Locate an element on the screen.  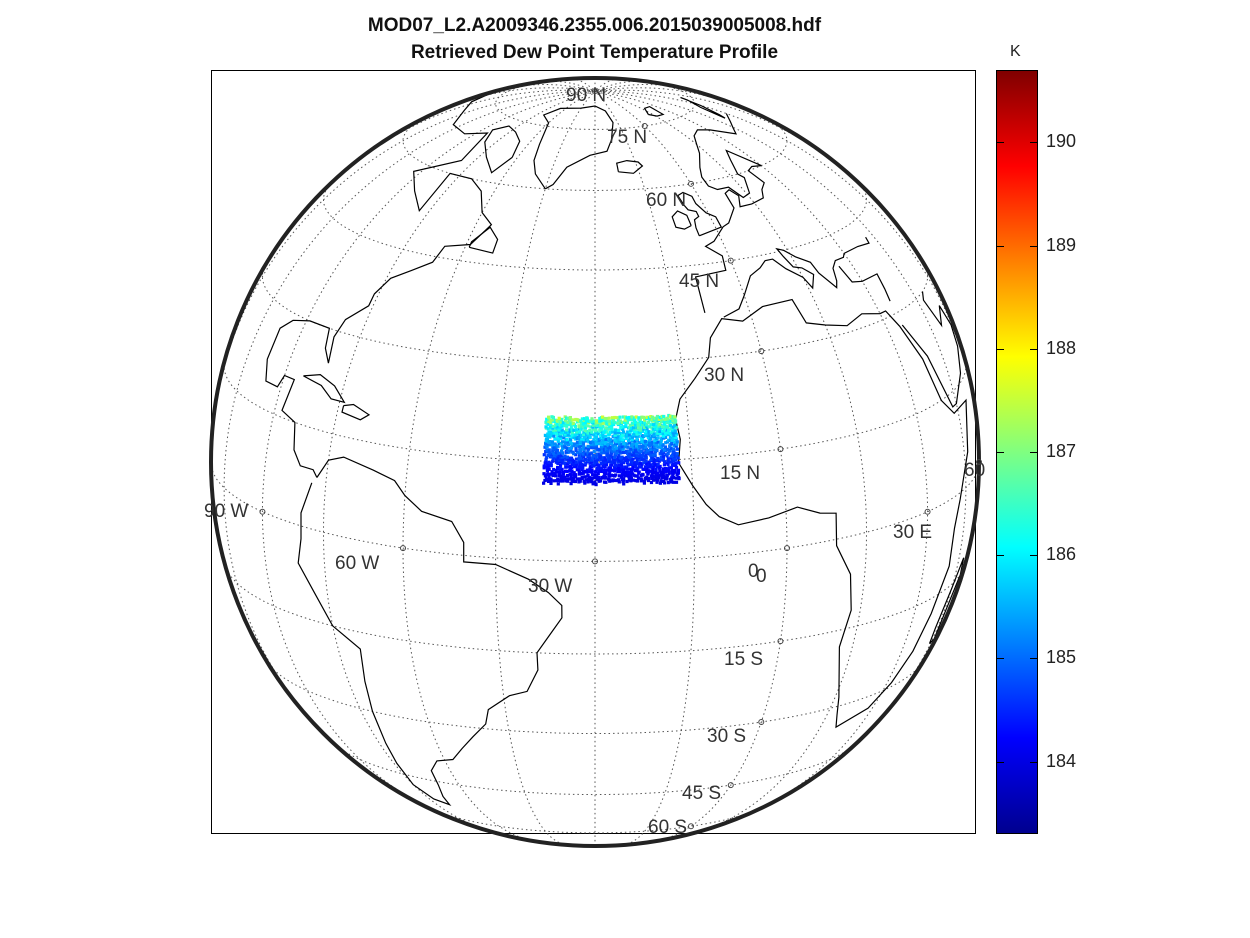
coastline-newfoundland is located at coordinates (483, 240).